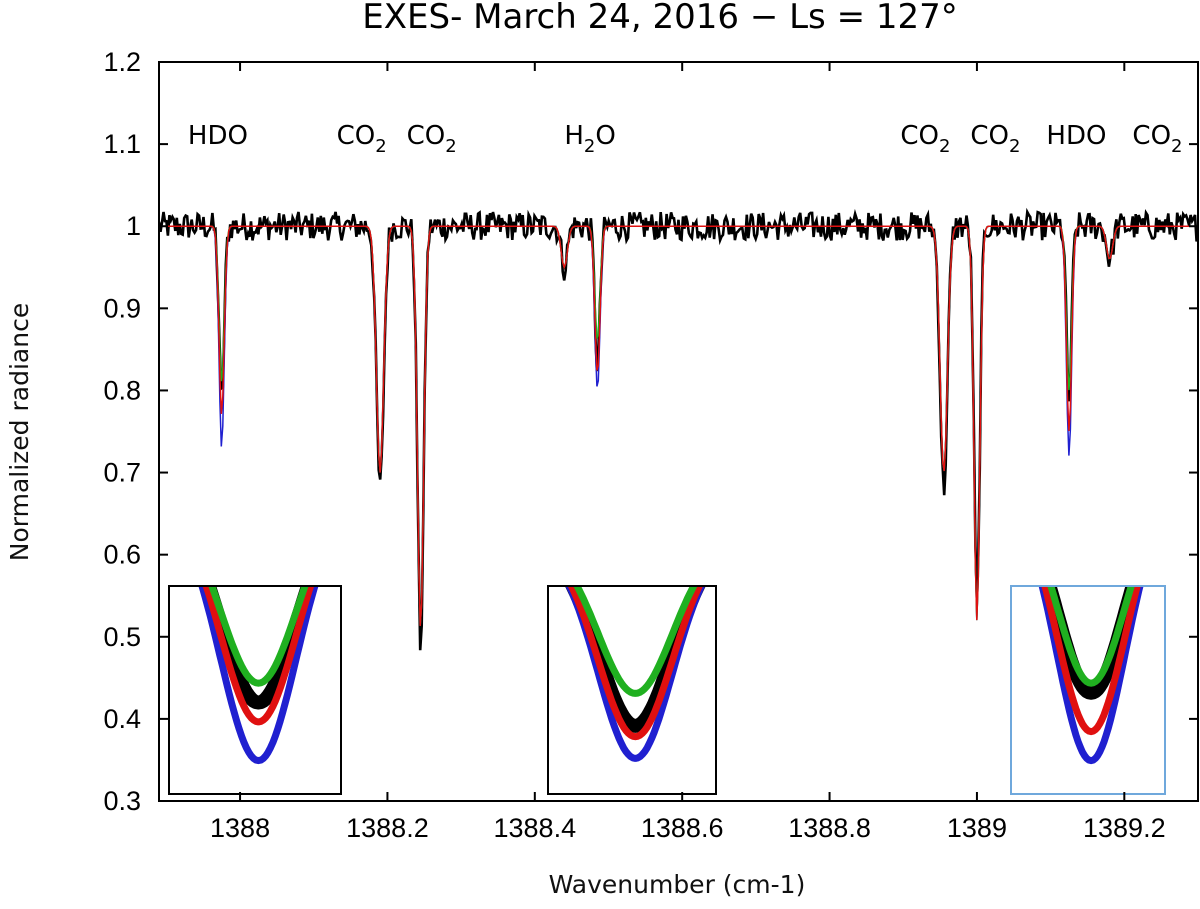 This screenshot has height=909, width=1200. Describe the element at coordinates (122, 801) in the screenshot. I see `y-tick-label: 0.3` at that location.